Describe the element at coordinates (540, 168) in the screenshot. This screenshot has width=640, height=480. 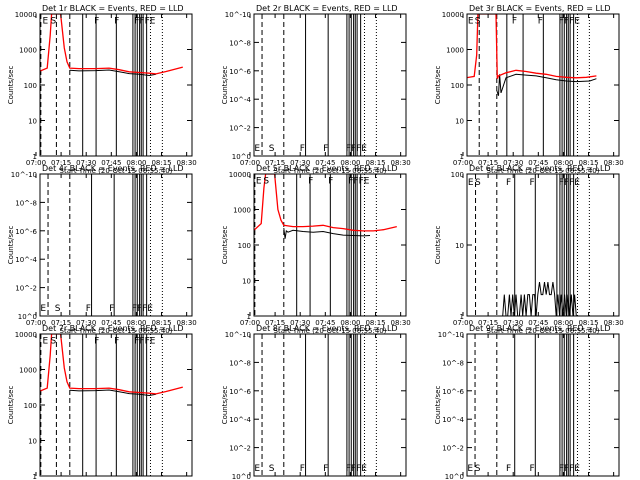
I see `panel-title: Det 6r BLACK = Events, RED = LLD` at that location.